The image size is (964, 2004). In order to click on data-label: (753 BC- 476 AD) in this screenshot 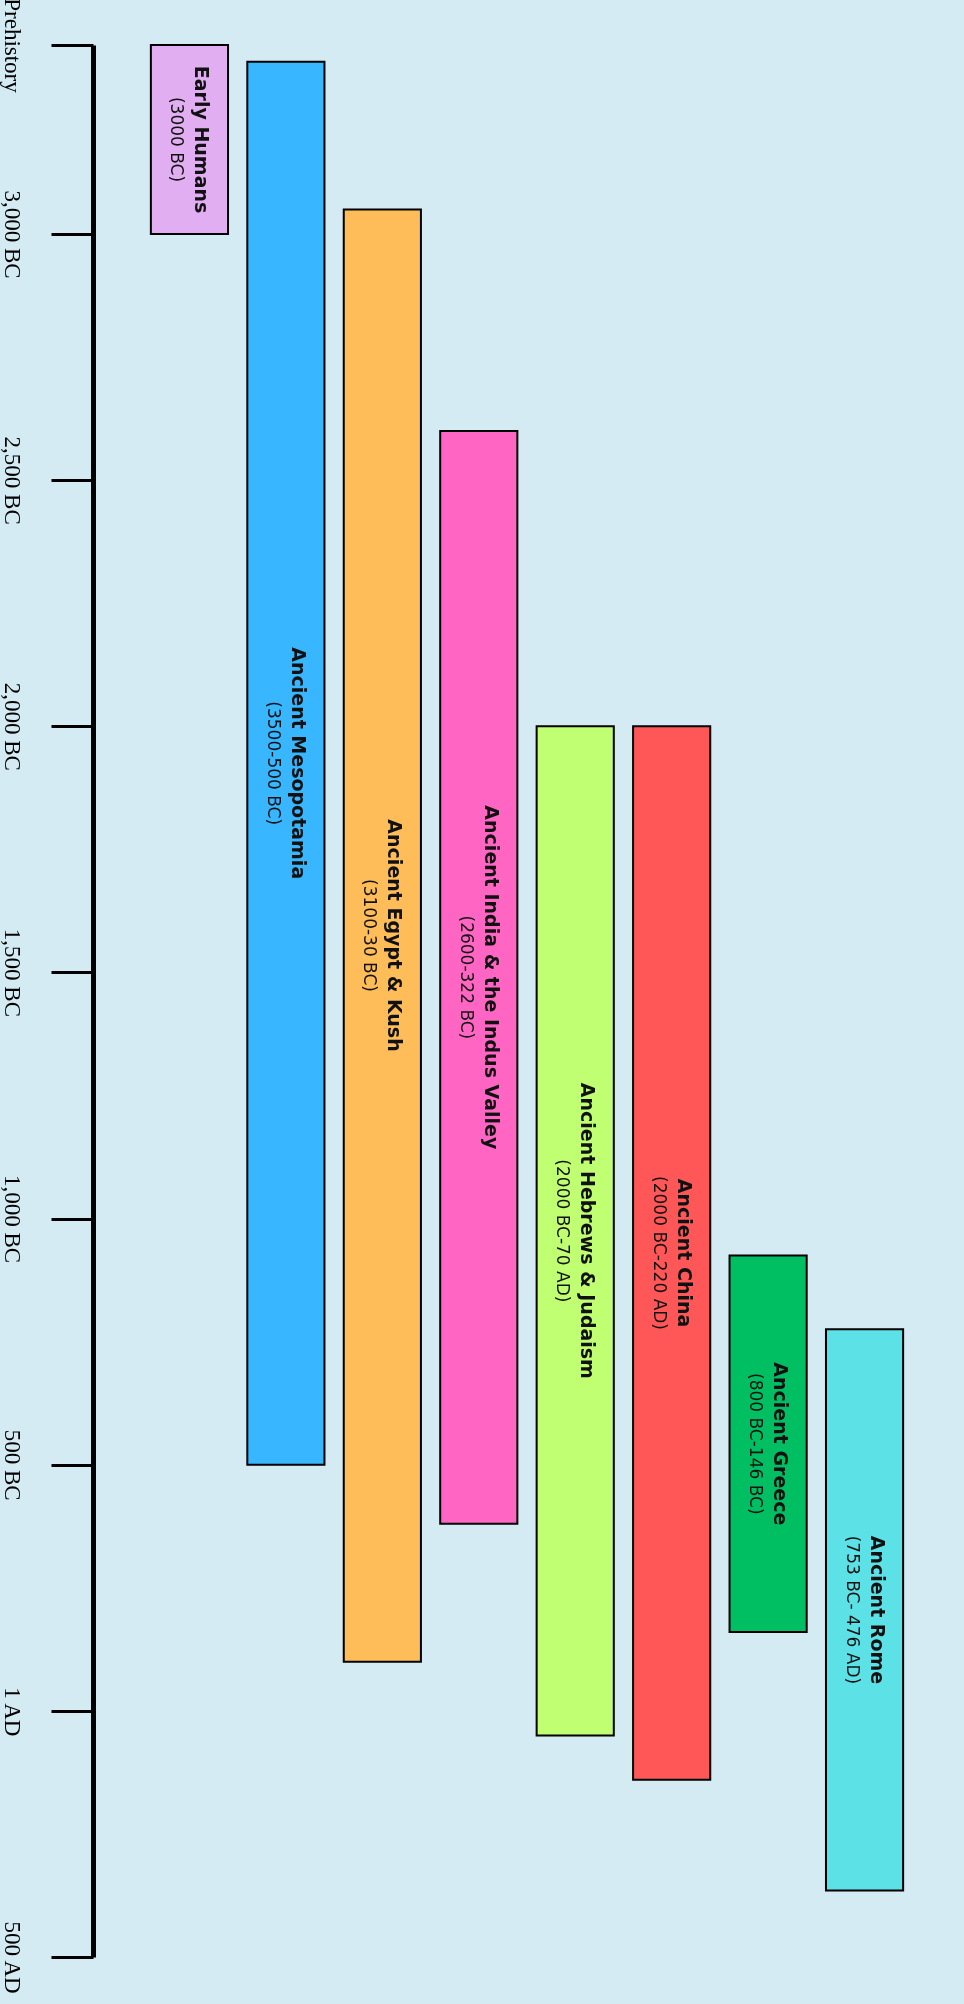, I will do `click(852, 1610)`.